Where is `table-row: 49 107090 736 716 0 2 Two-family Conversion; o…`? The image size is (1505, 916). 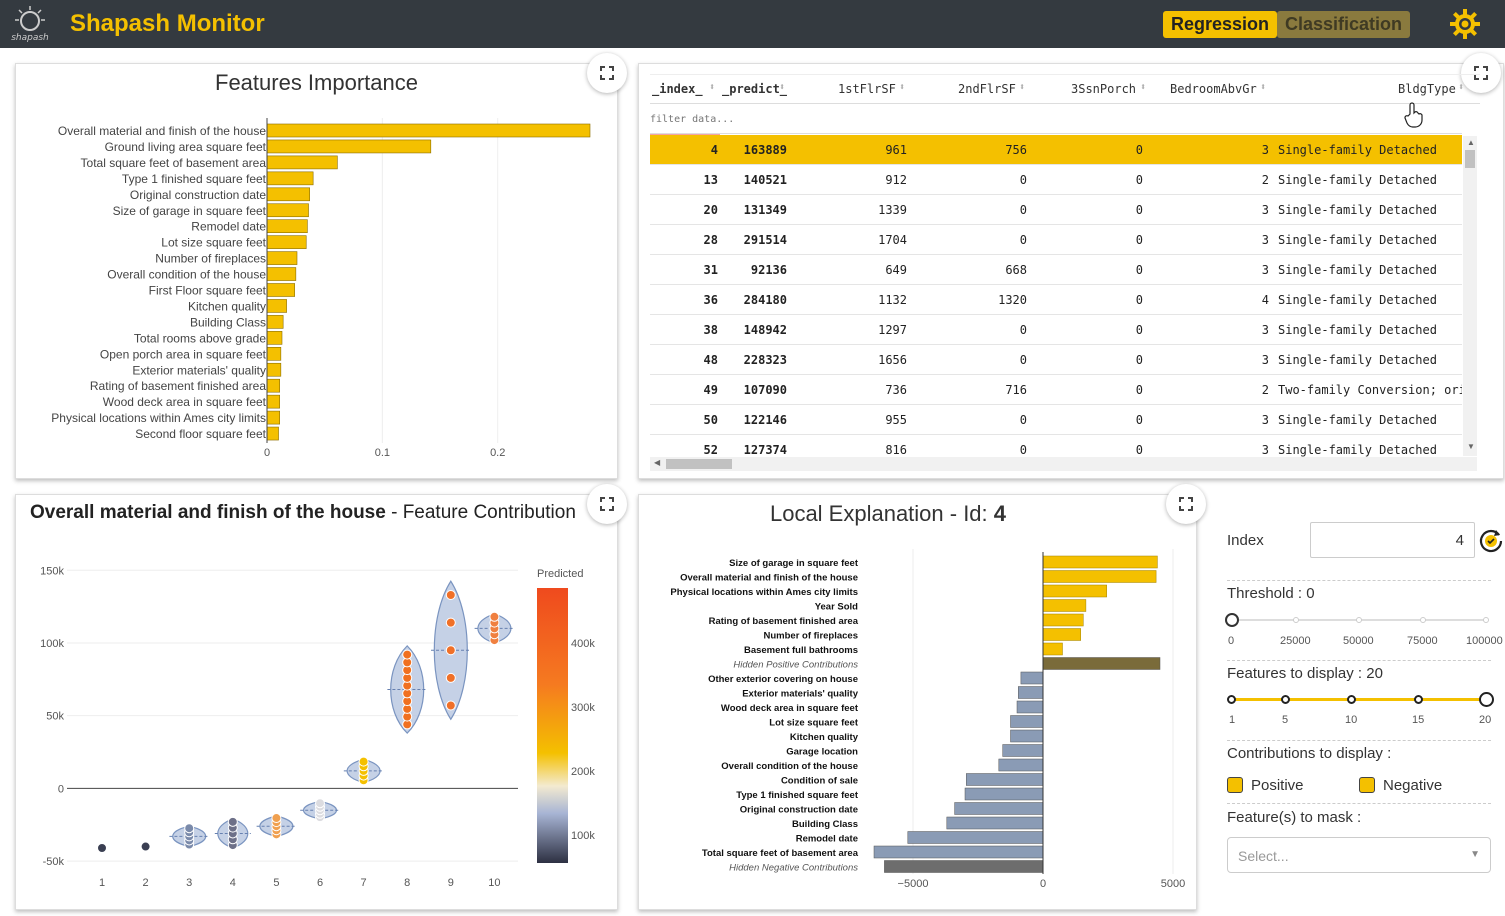
table-row: 49 107090 736 716 0 2 Two-family Conversion; o… is located at coordinates (1056, 390).